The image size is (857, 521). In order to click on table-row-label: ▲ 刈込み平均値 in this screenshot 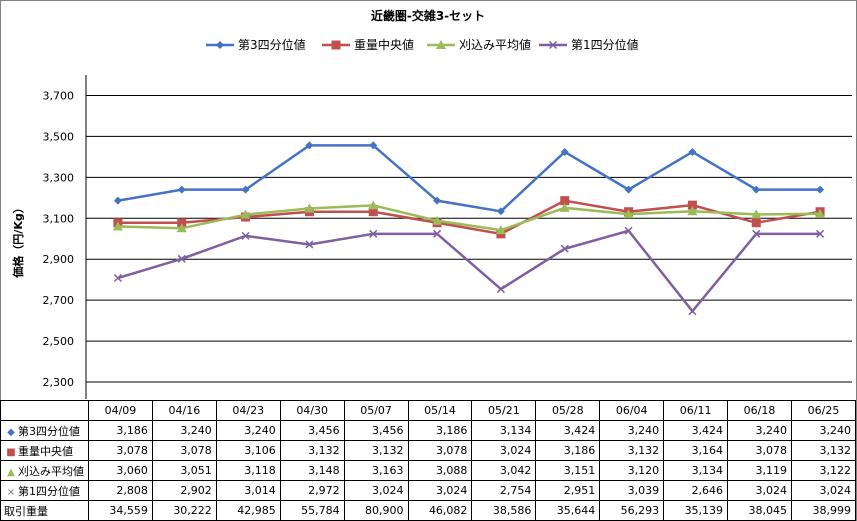, I will do `click(44, 470)`.